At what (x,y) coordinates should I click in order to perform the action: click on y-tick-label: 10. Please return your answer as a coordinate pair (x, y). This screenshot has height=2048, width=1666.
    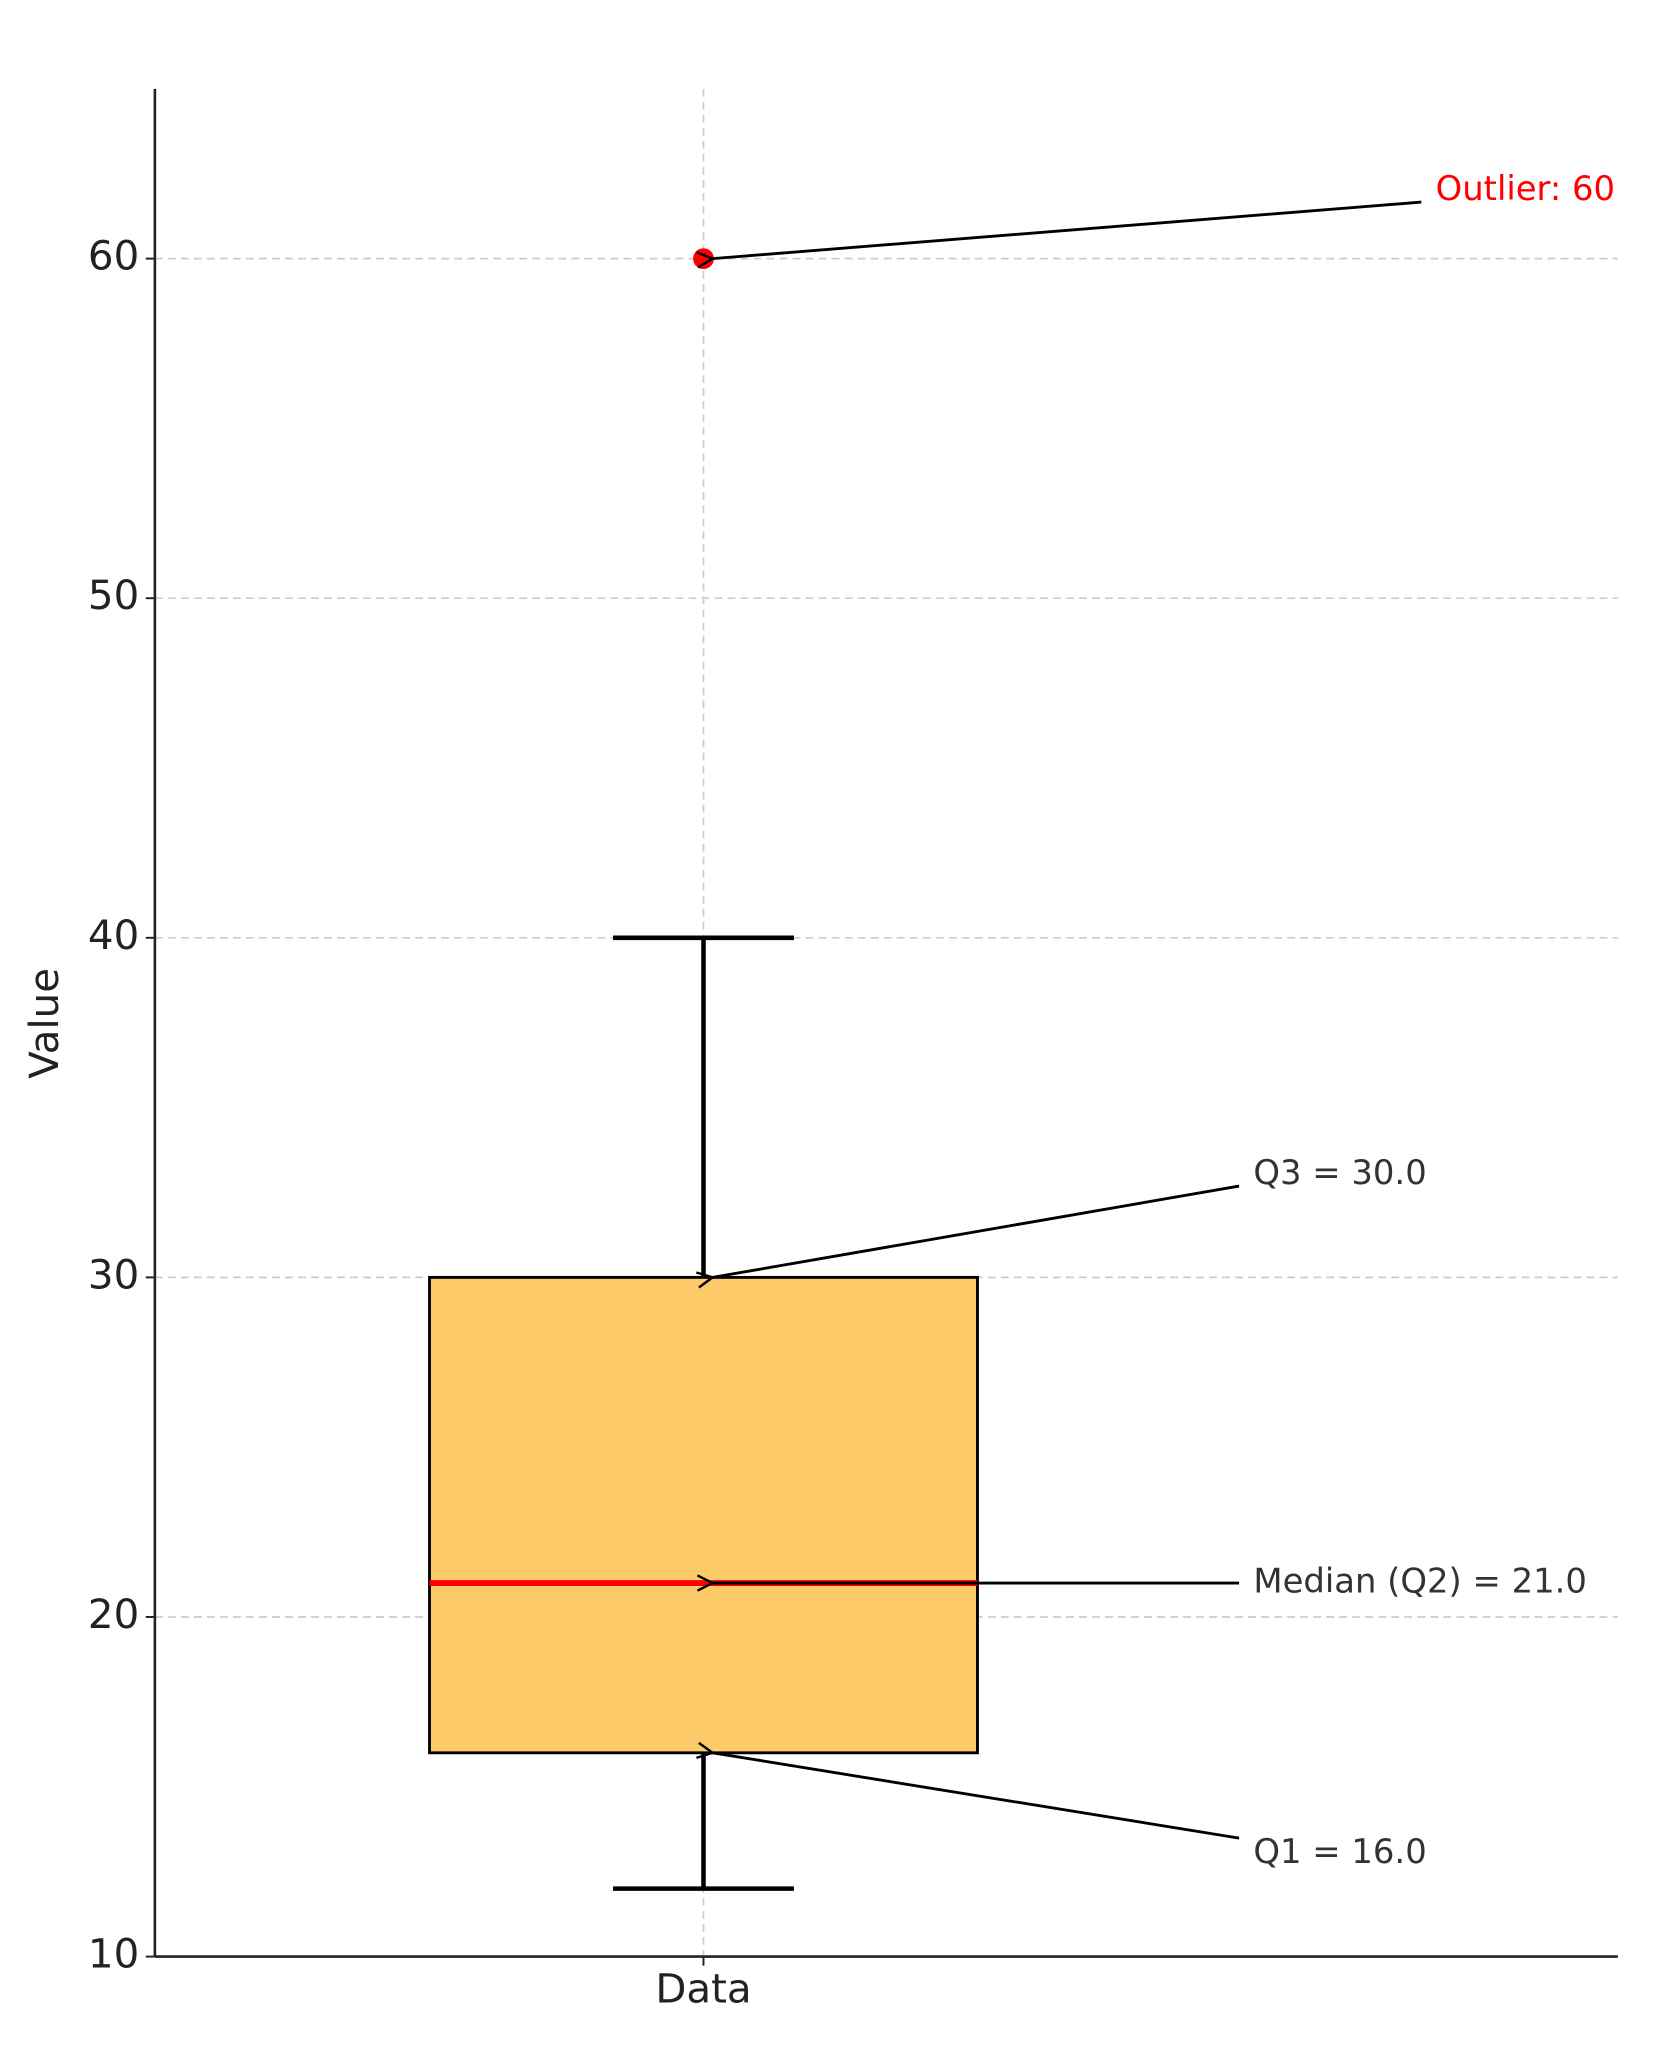
    Looking at the image, I should click on (113, 1954).